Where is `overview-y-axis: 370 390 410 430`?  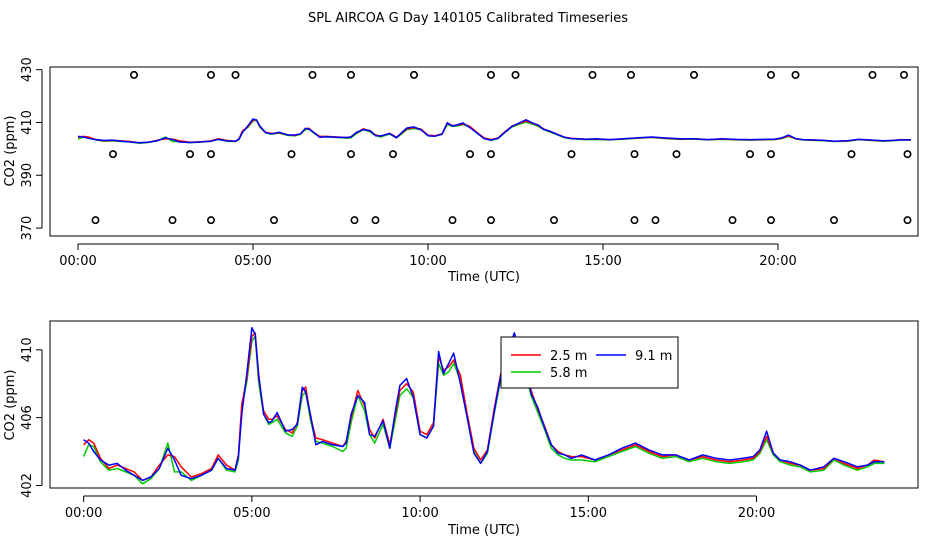
overview-y-axis: 370 390 410 430 is located at coordinates (31, 149).